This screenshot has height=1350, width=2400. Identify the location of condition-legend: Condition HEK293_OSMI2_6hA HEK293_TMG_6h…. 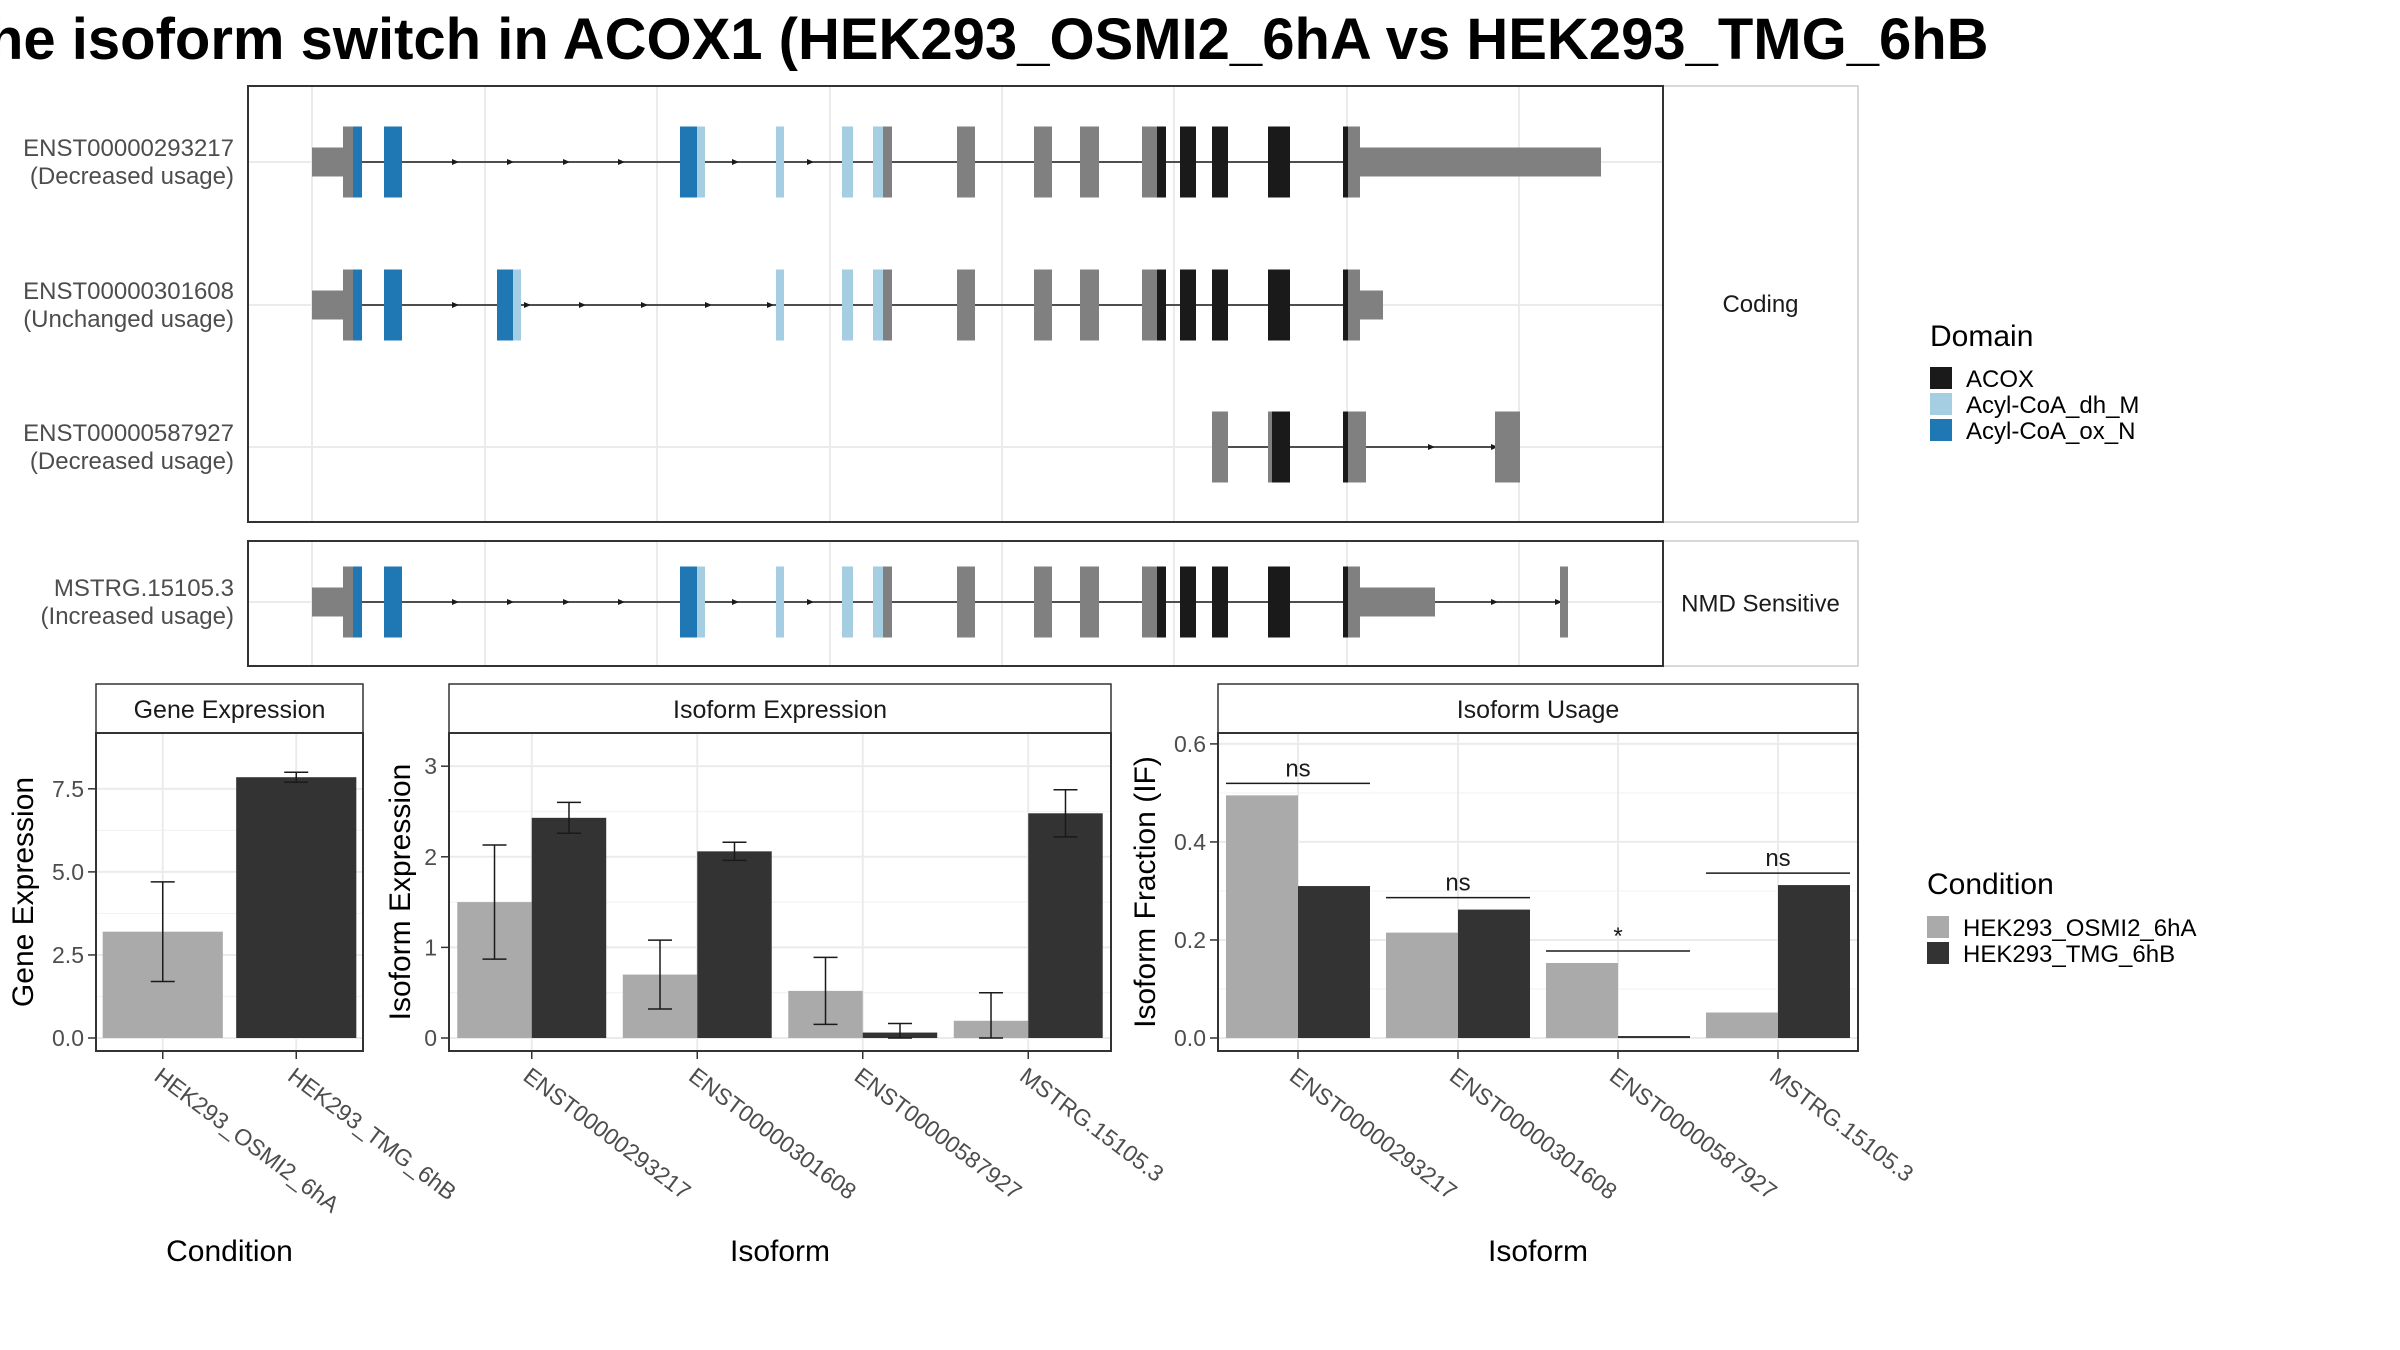
(2061, 918).